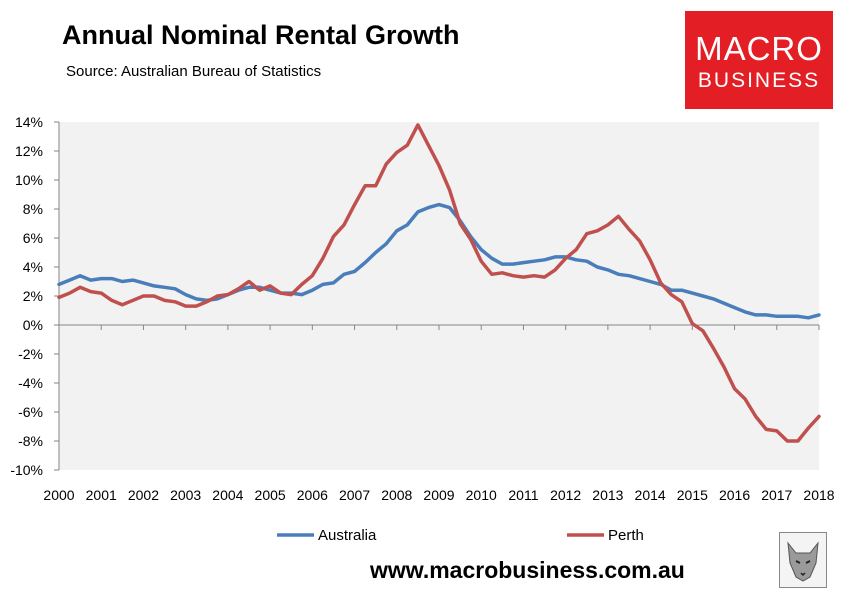 This screenshot has width=853, height=597. I want to click on y-tick-label: -2%, so click(30, 354).